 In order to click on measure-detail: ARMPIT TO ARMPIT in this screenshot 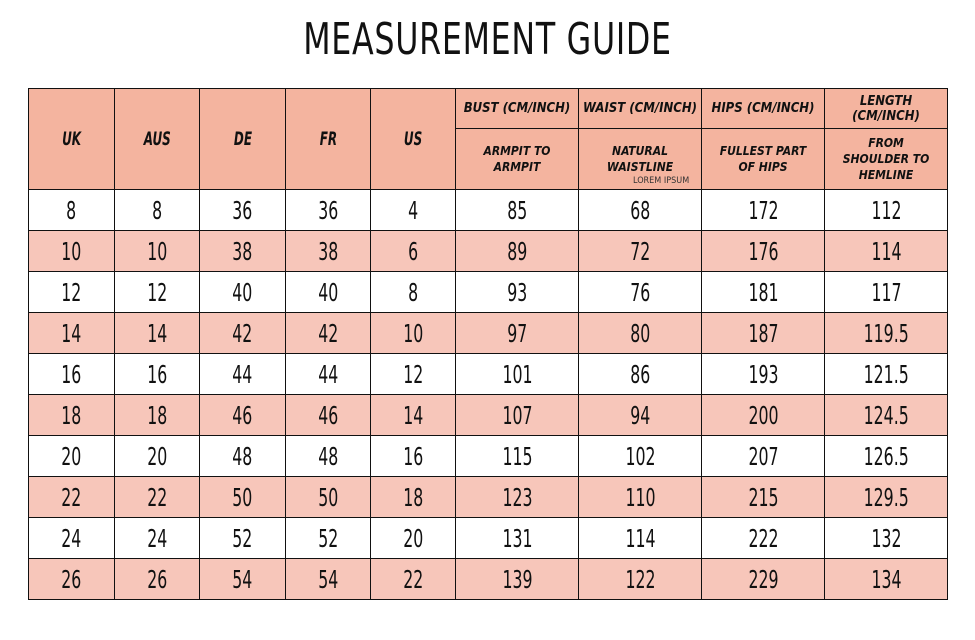, I will do `click(517, 159)`.